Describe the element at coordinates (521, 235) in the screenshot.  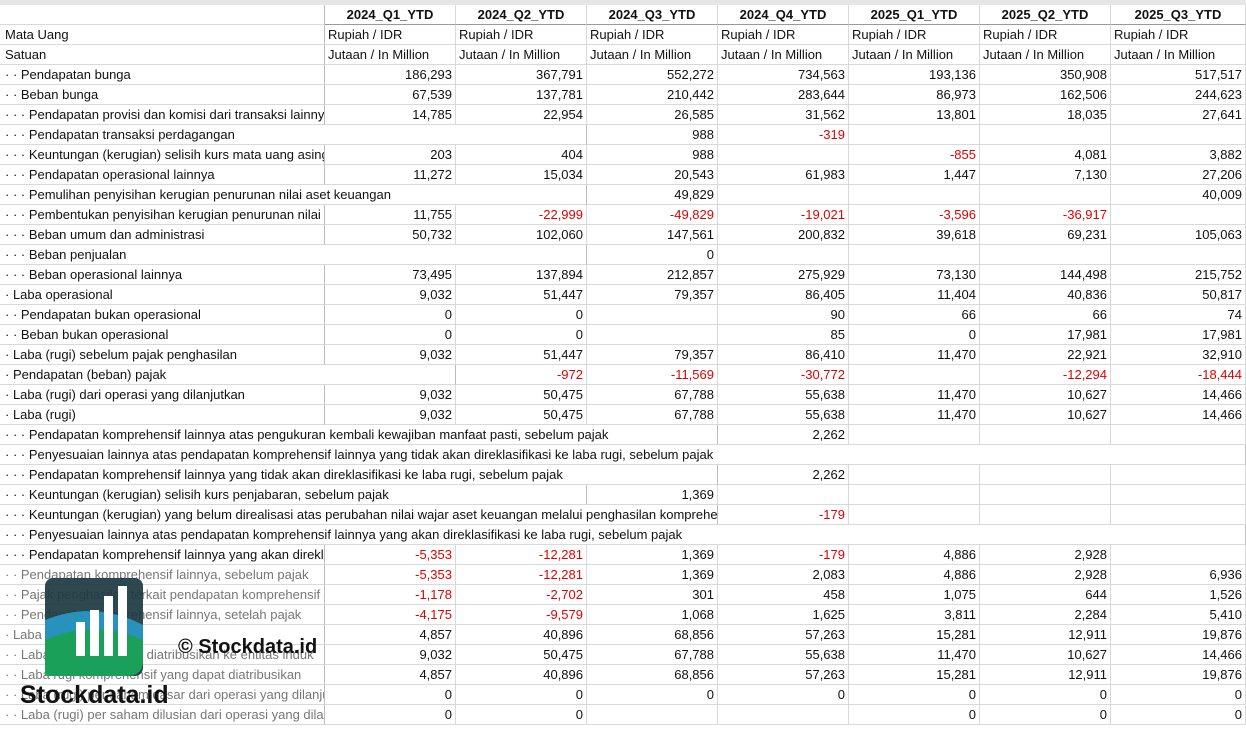
I see `value-cell: 102,060` at that location.